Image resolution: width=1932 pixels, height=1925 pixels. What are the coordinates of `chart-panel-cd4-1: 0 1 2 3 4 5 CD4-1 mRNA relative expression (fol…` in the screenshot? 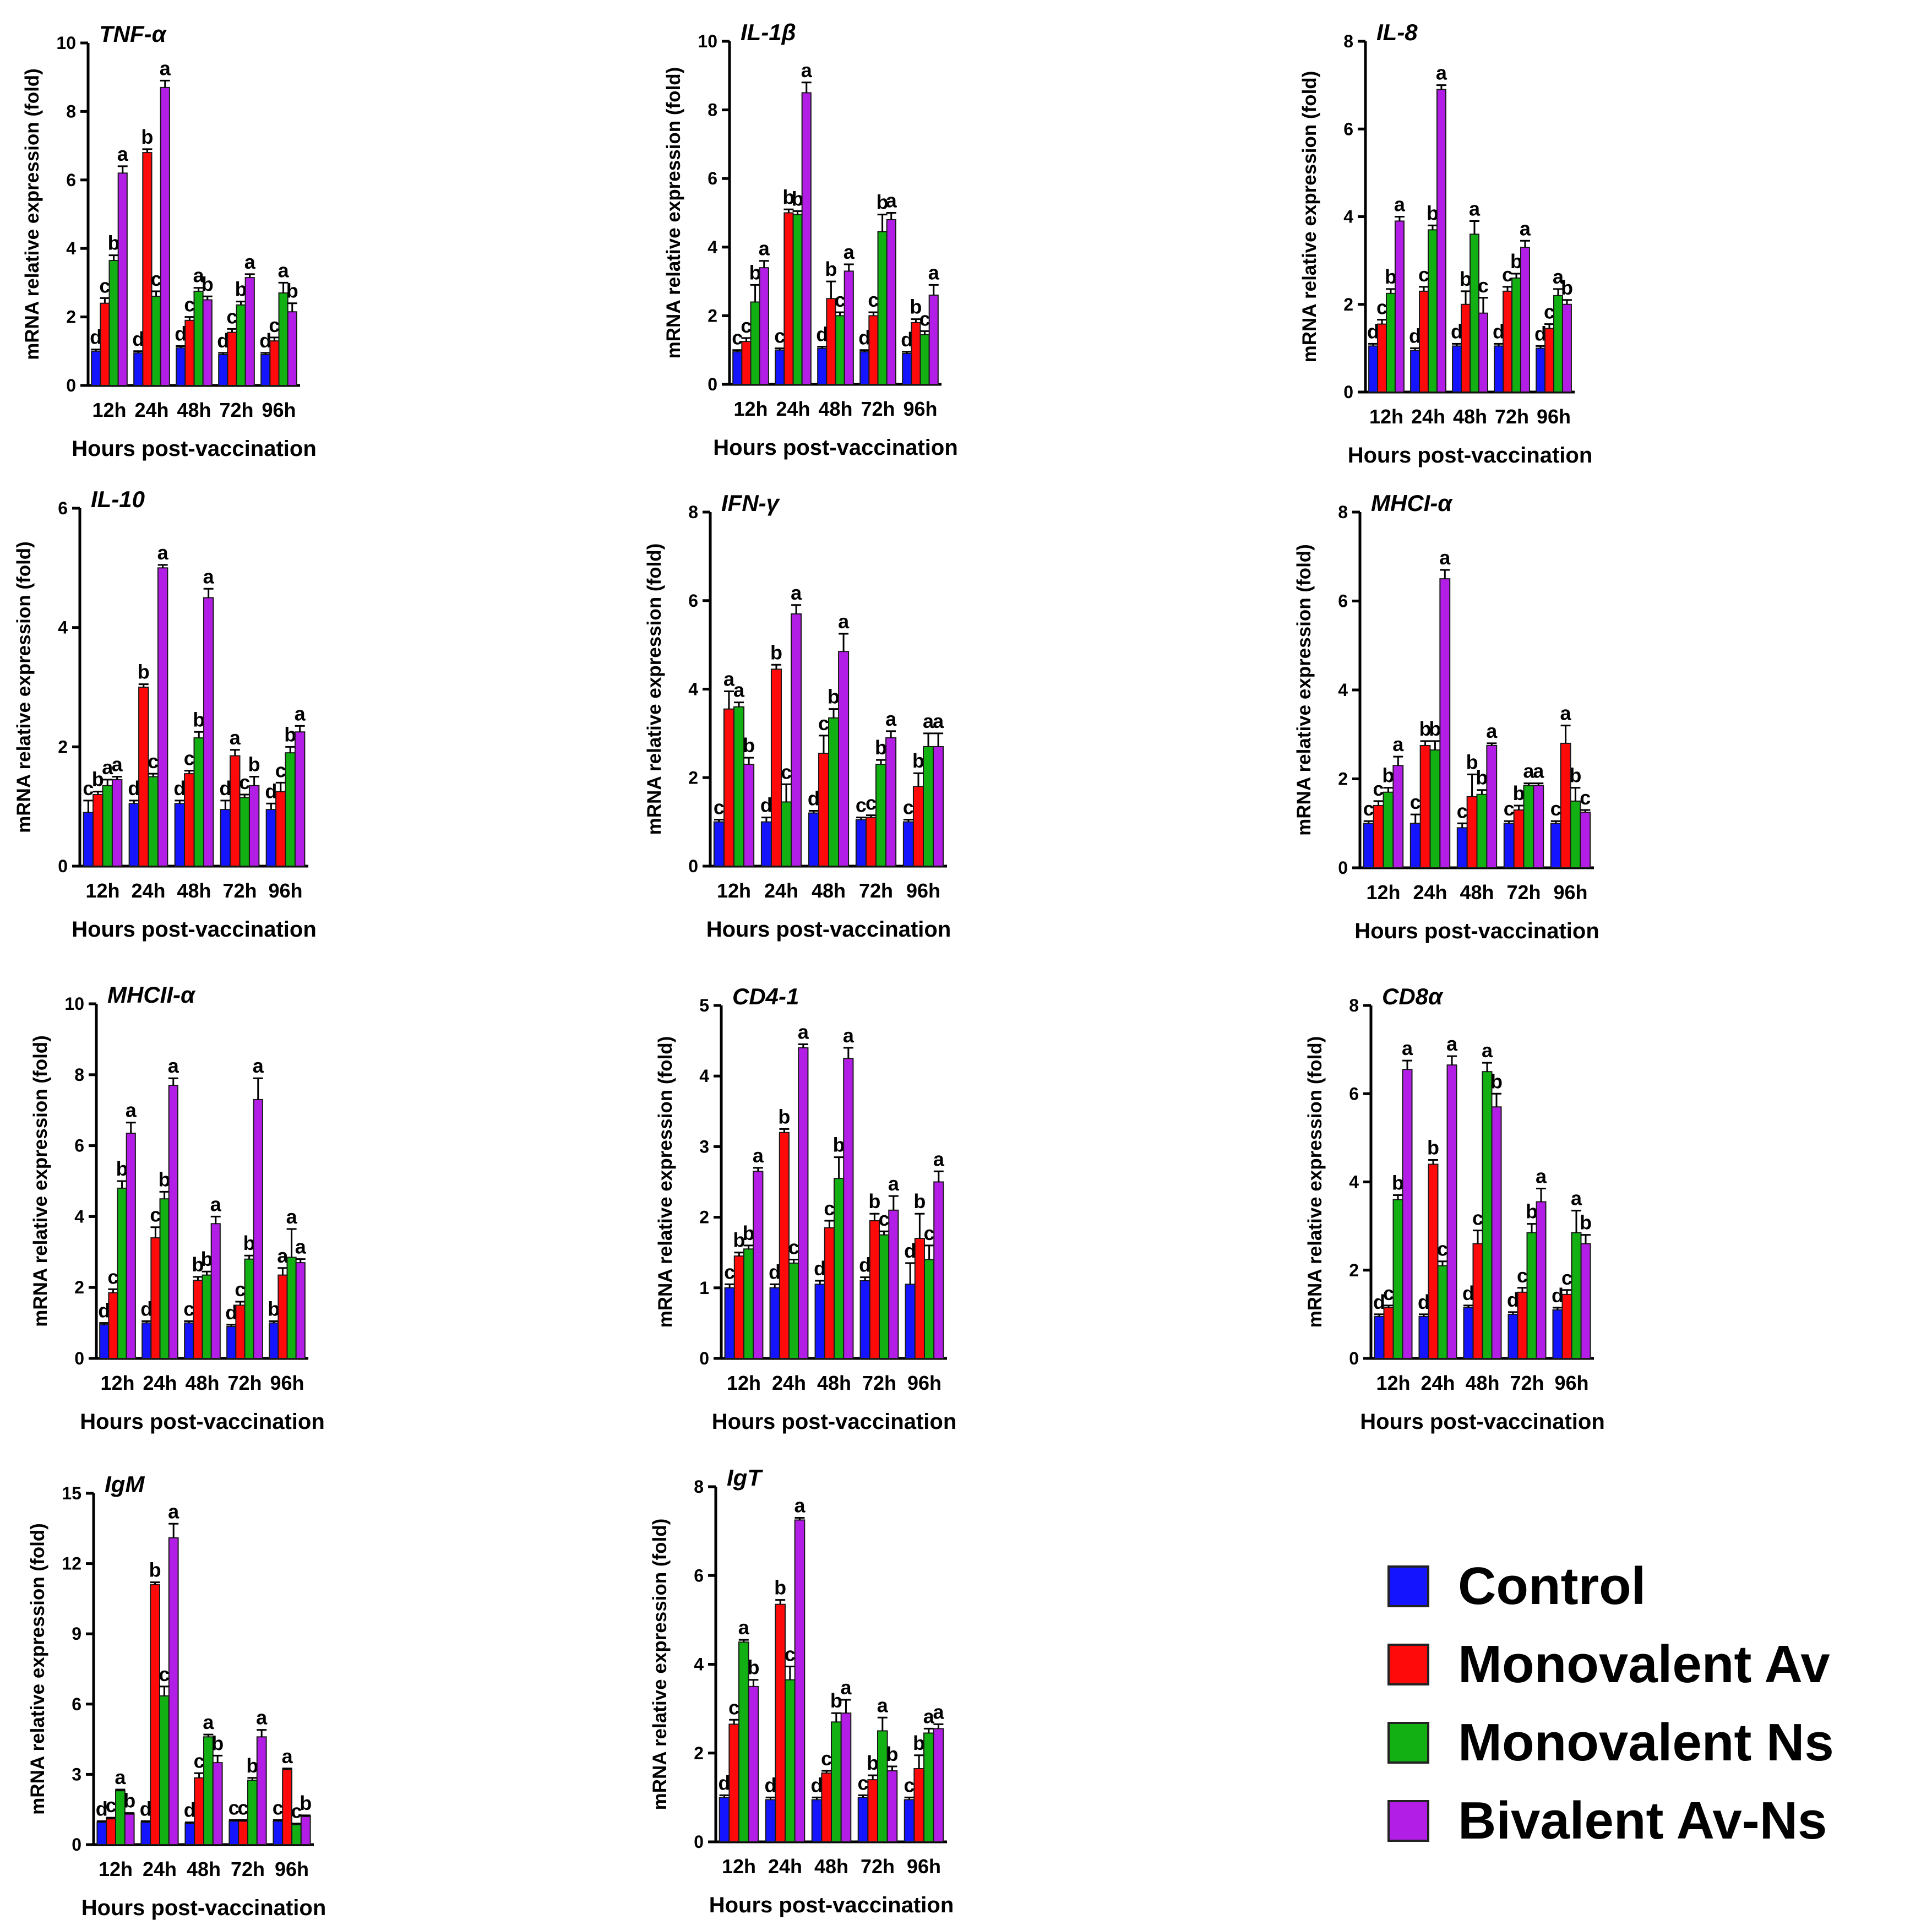 It's located at (806, 1208).